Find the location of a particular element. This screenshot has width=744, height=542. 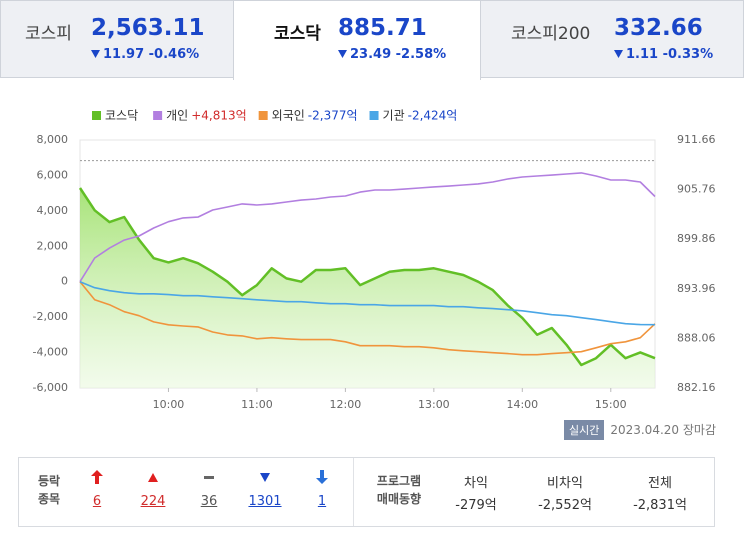

y-tick-label: -4,000 is located at coordinates (50, 352).